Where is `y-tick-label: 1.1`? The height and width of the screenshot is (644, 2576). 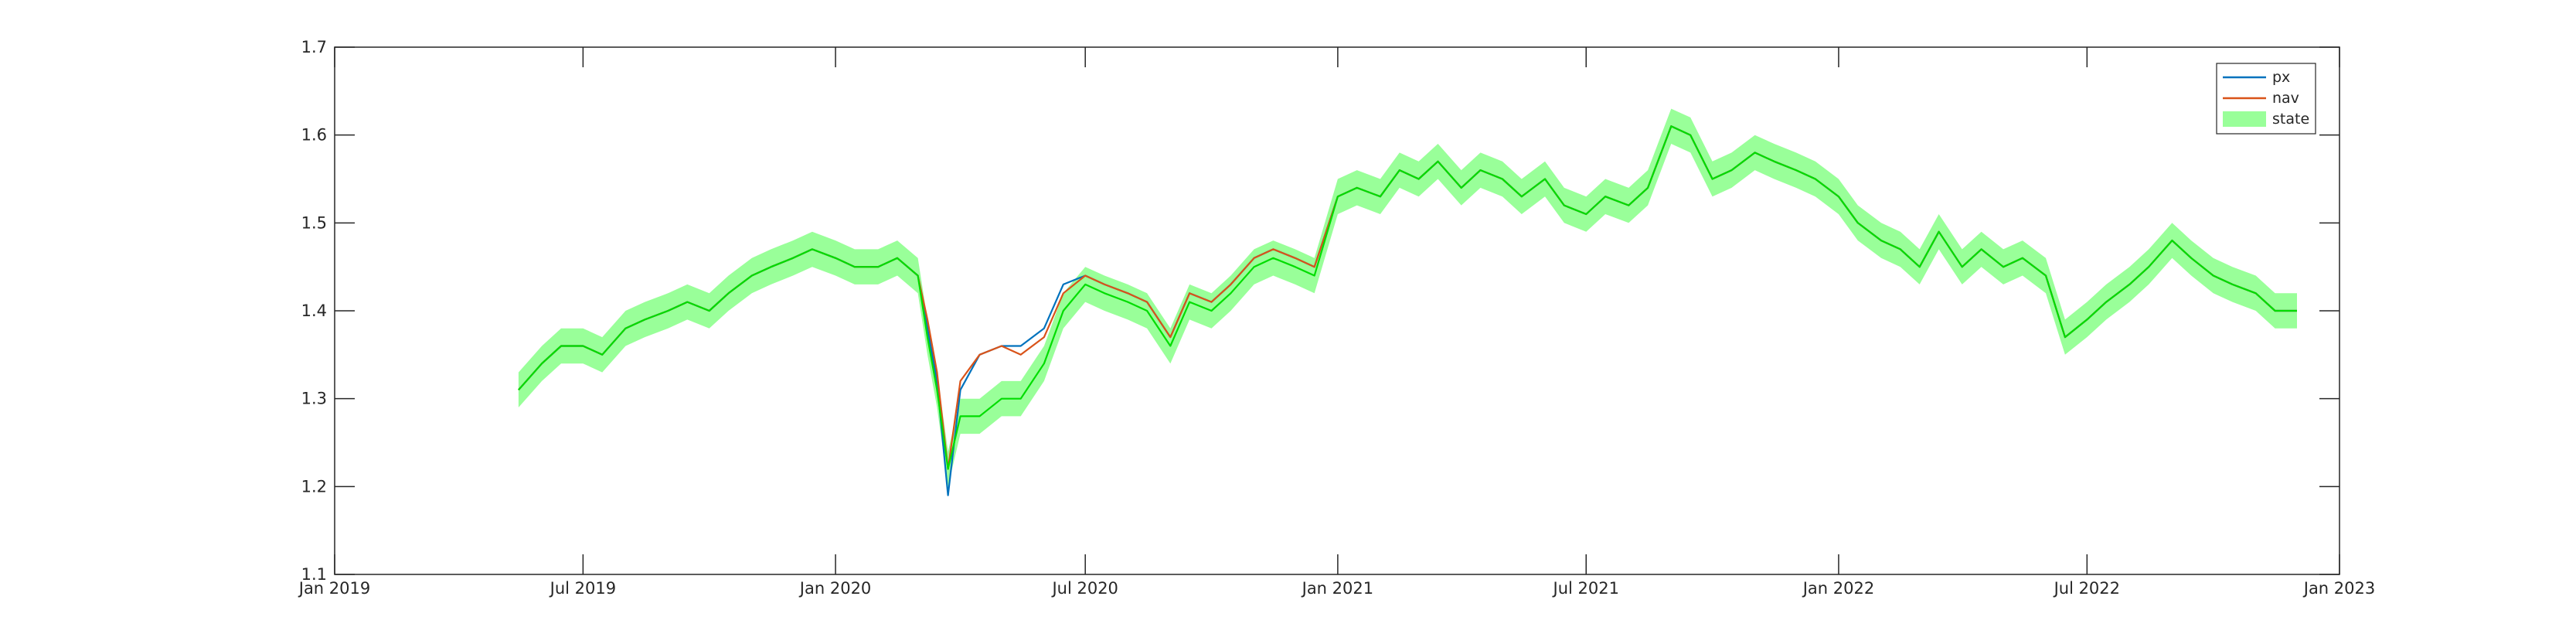
y-tick-label: 1.1 is located at coordinates (314, 574).